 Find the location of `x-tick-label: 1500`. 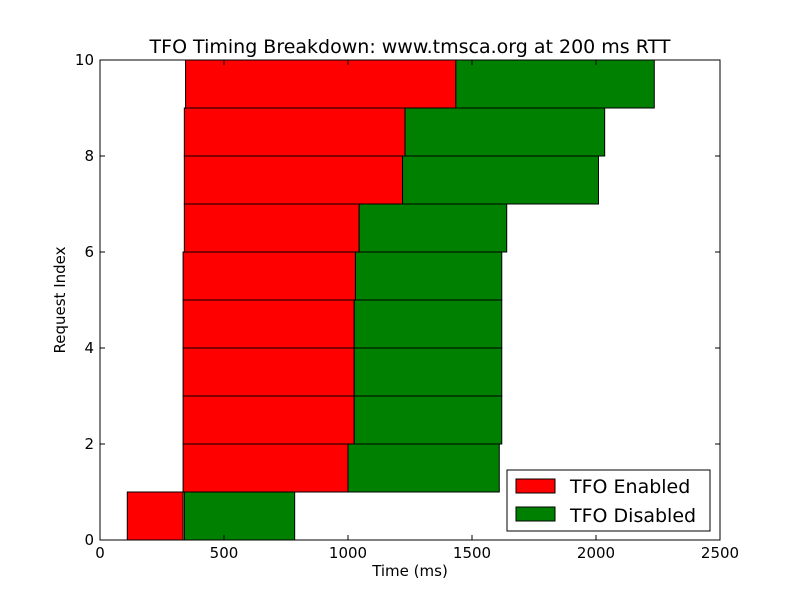

x-tick-label: 1500 is located at coordinates (472, 553).